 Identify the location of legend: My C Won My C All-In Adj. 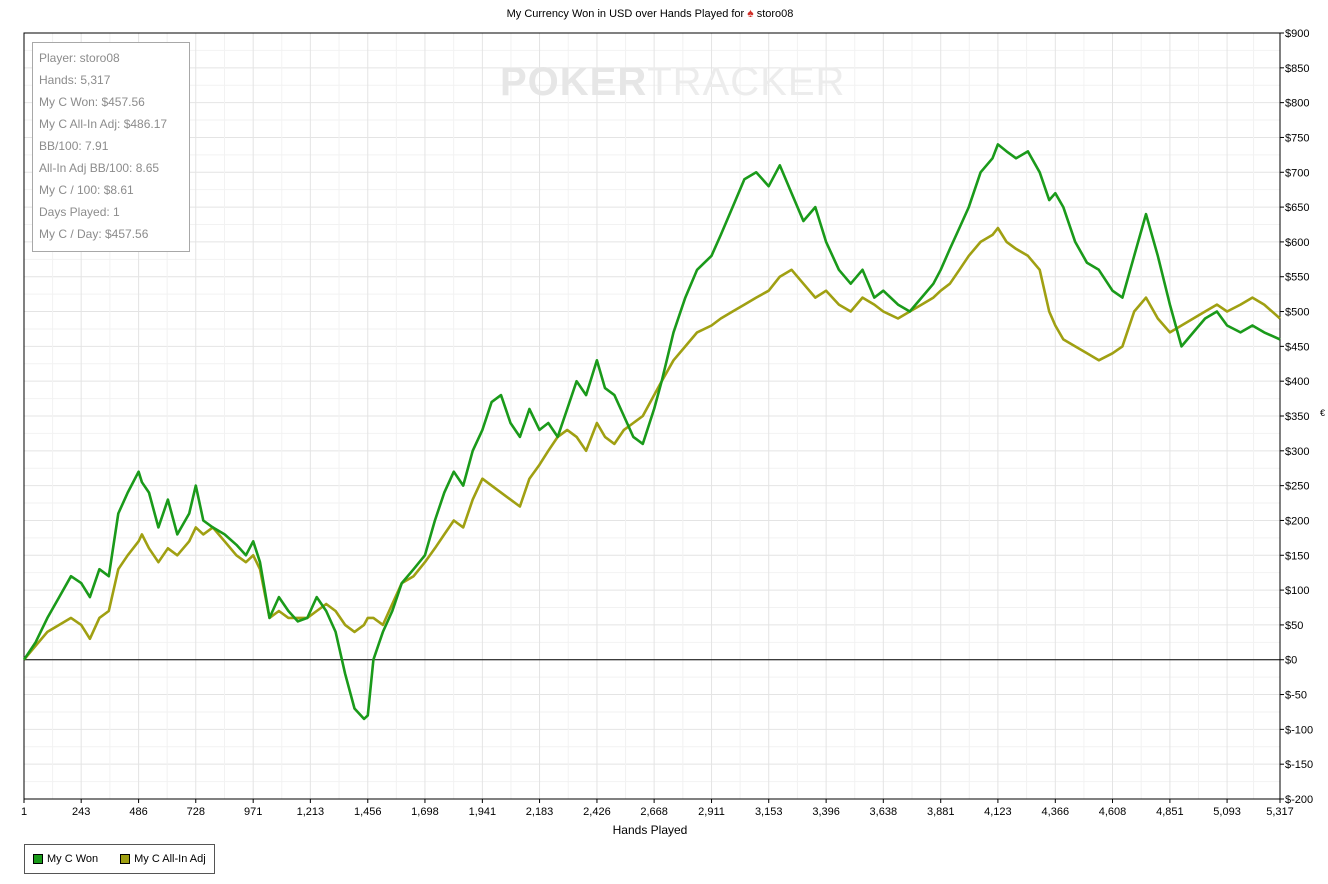
(119, 859).